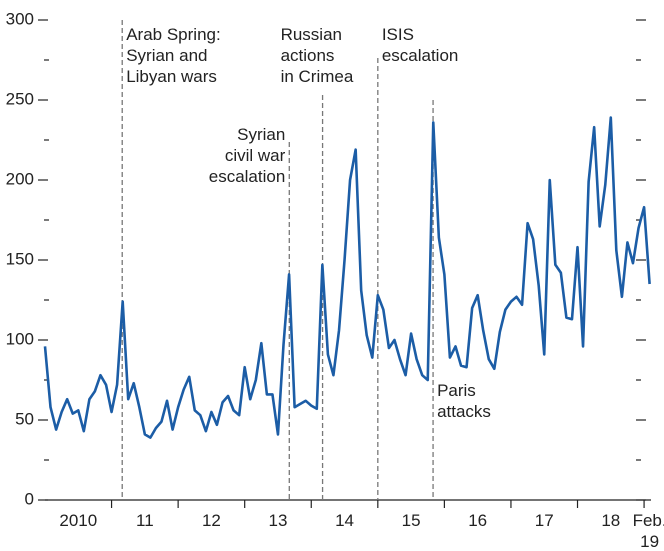 The height and width of the screenshot is (551, 664). I want to click on x-tick-label: 15, so click(411, 520).